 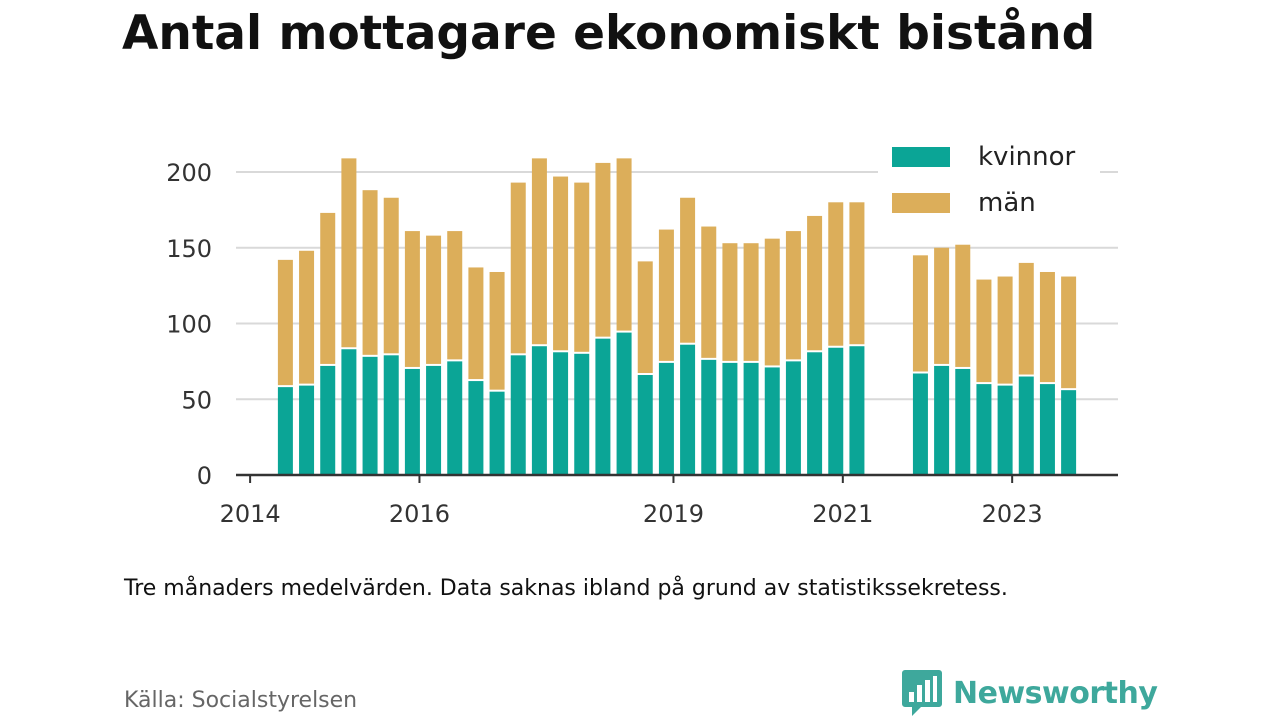 I want to click on brand-logo: Newsworthy, so click(x=1029, y=693).